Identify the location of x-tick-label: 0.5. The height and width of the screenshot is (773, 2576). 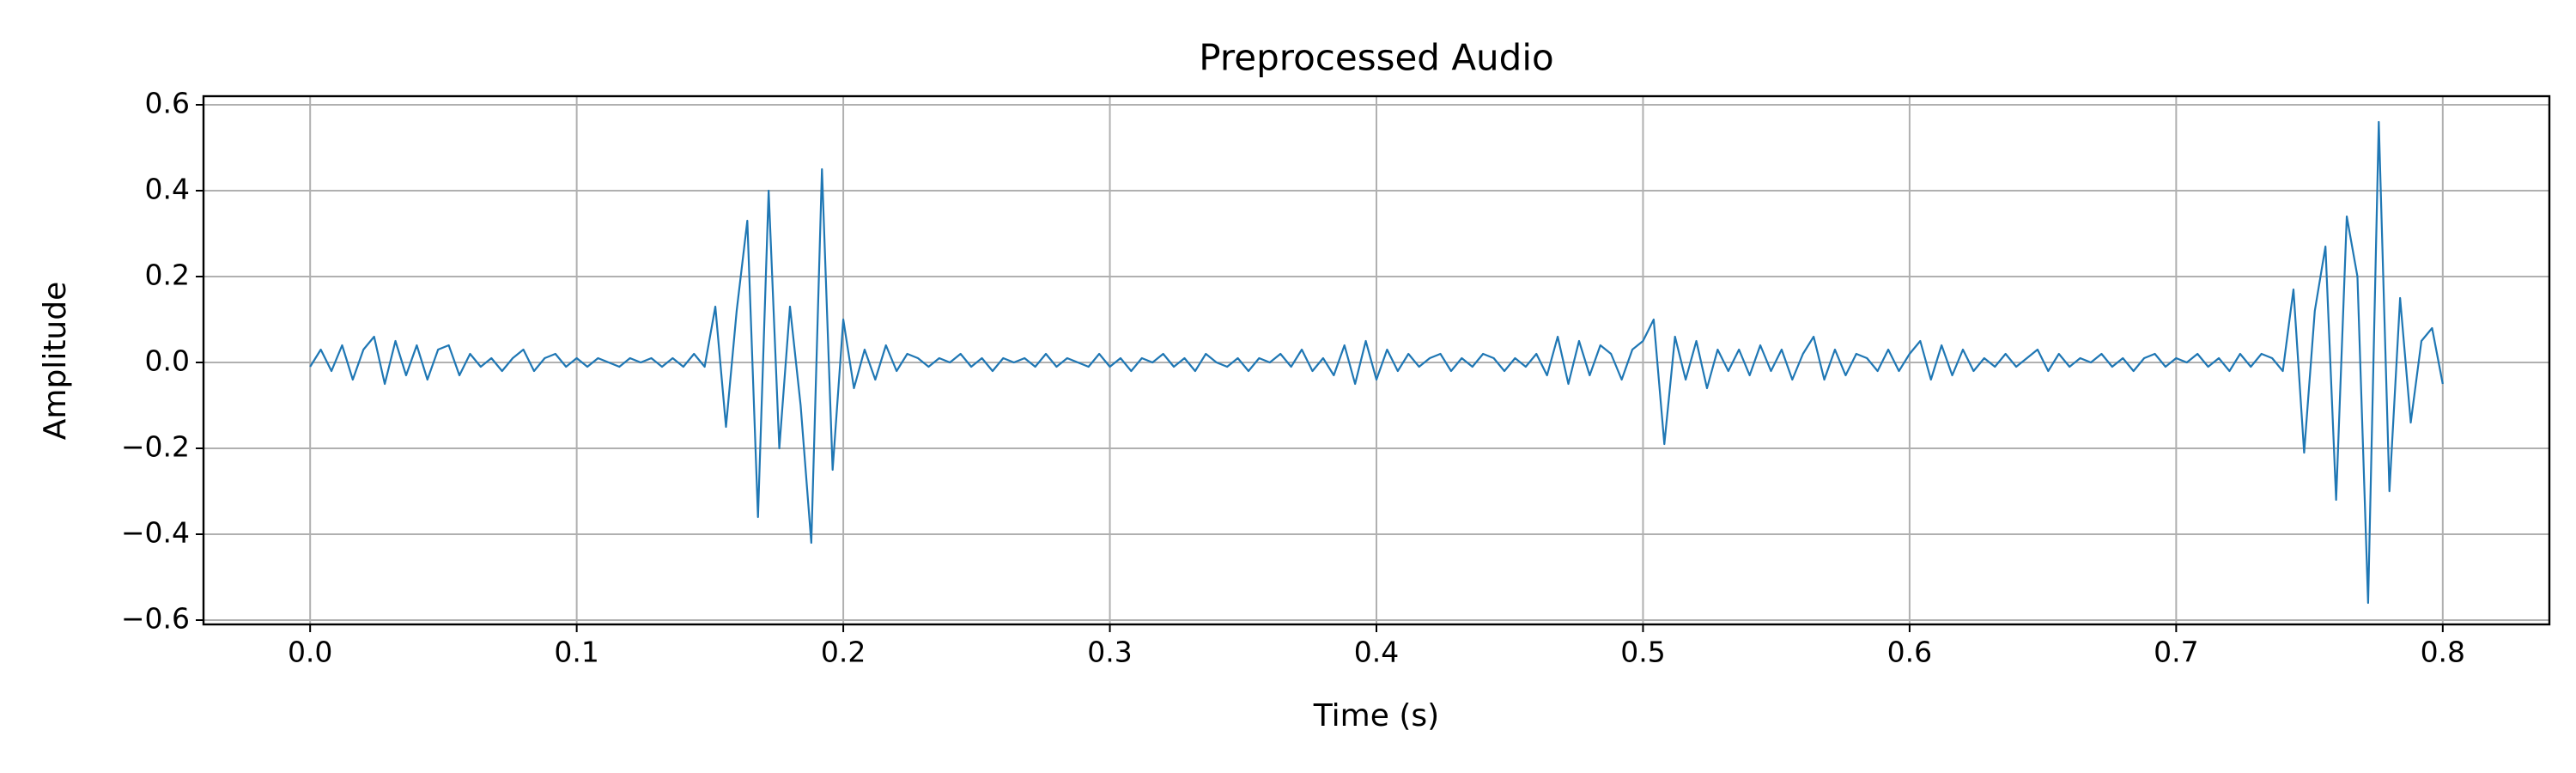
(1642, 652).